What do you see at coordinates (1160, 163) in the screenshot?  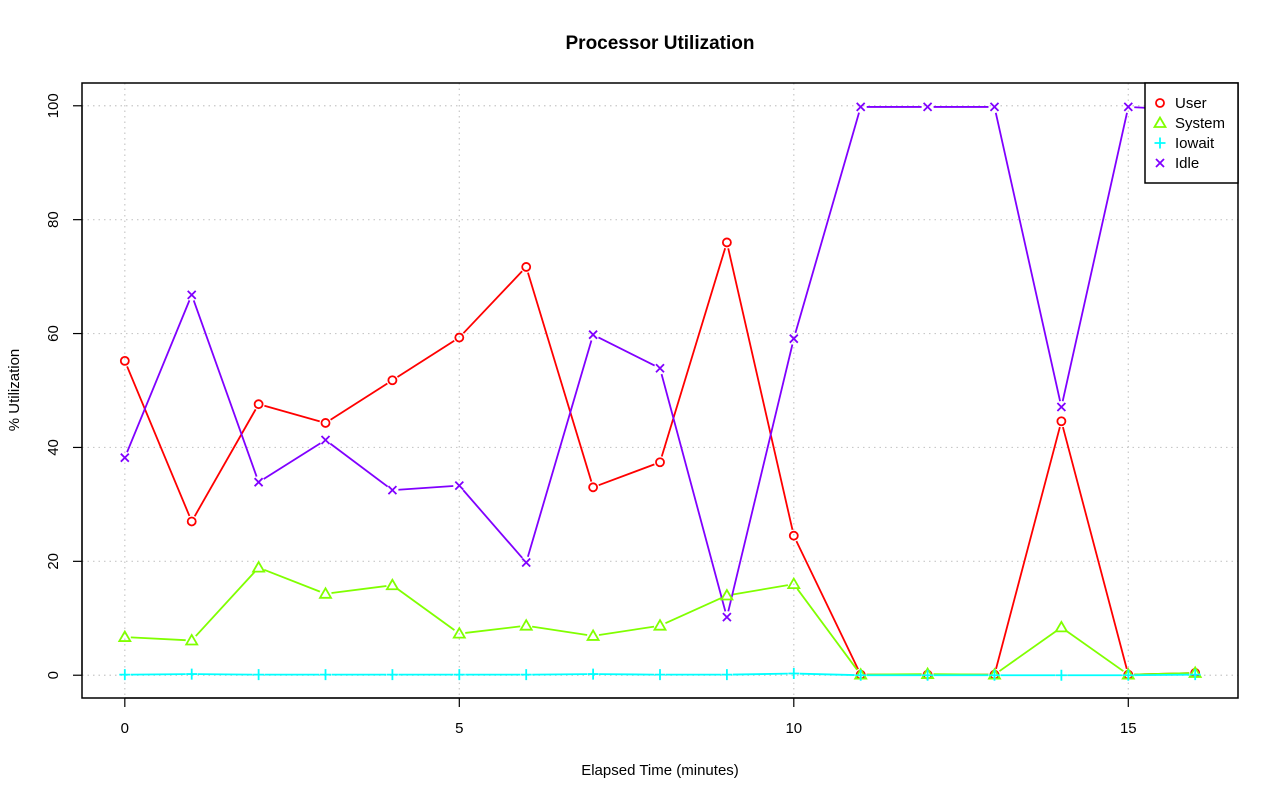 I see `legend-idle-marker` at bounding box center [1160, 163].